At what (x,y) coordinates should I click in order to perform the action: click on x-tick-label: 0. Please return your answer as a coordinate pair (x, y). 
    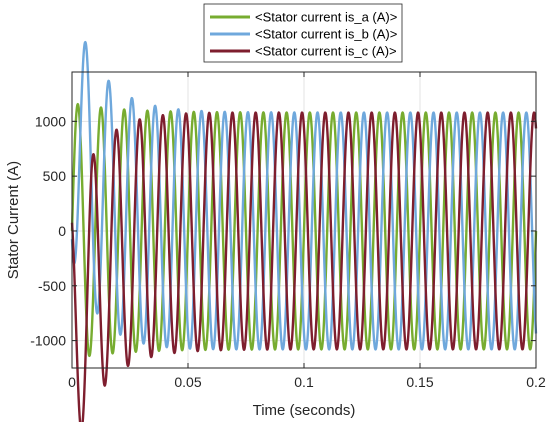
    Looking at the image, I should click on (72, 382).